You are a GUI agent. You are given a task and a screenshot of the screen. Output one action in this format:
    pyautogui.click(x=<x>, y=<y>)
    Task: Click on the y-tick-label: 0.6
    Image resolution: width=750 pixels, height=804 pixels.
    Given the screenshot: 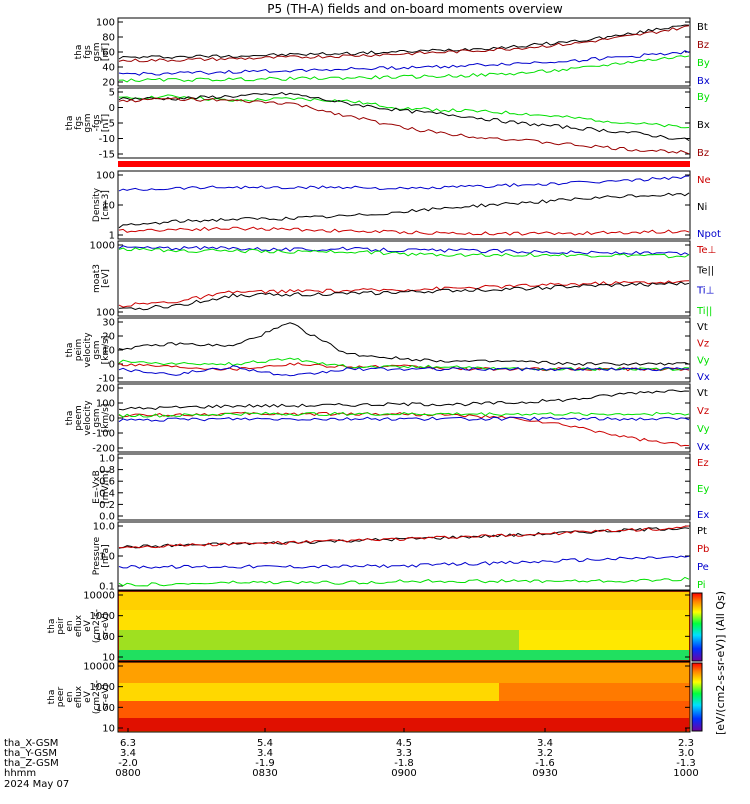 What is the action you would take?
    pyautogui.click(x=107, y=482)
    